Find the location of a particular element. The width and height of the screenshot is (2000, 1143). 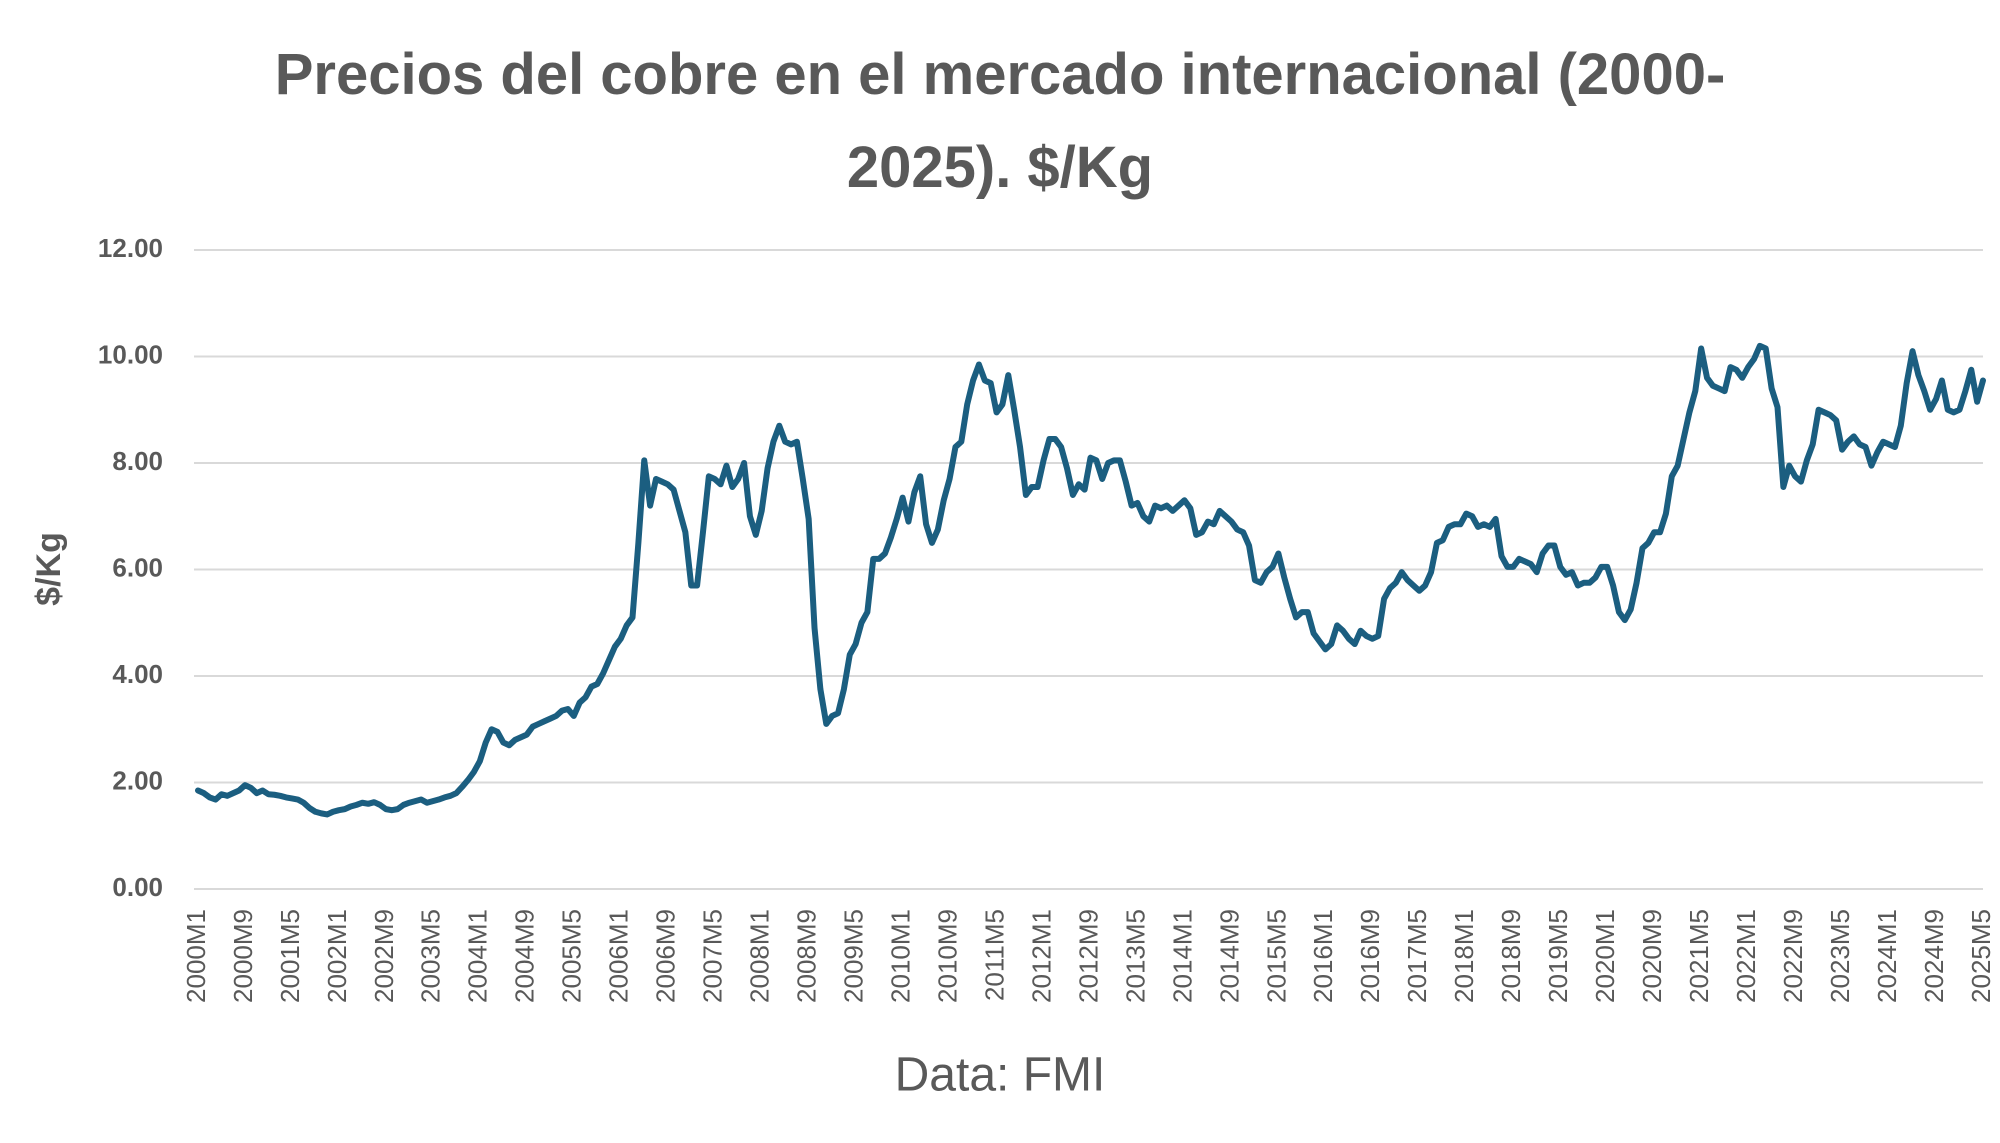

x-tick-label: 2010M1 is located at coordinates (900, 956).